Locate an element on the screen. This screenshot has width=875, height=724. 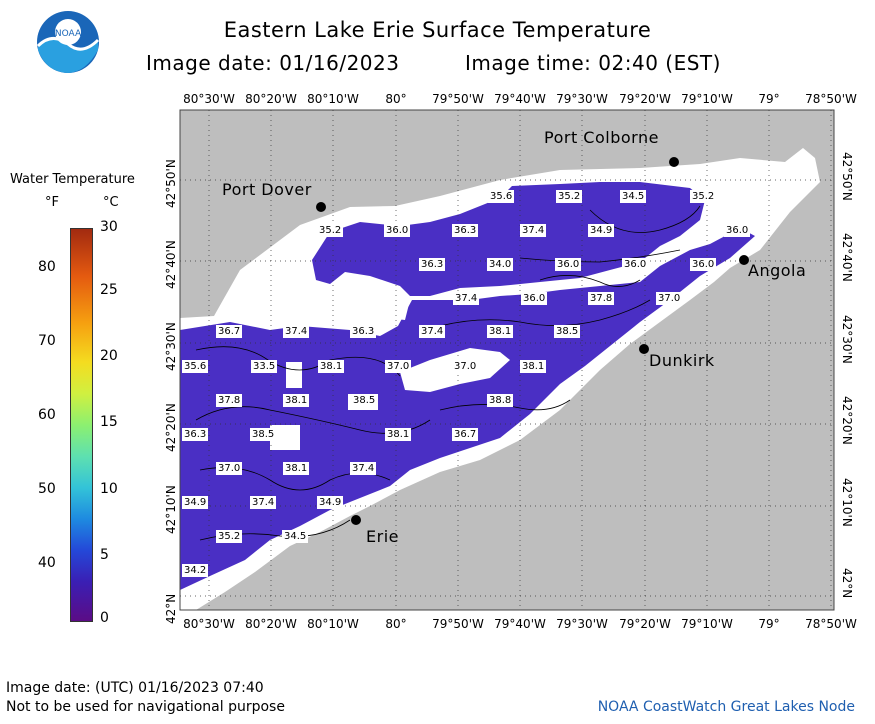
longitude-label: 80°10'W is located at coordinates (333, 99).